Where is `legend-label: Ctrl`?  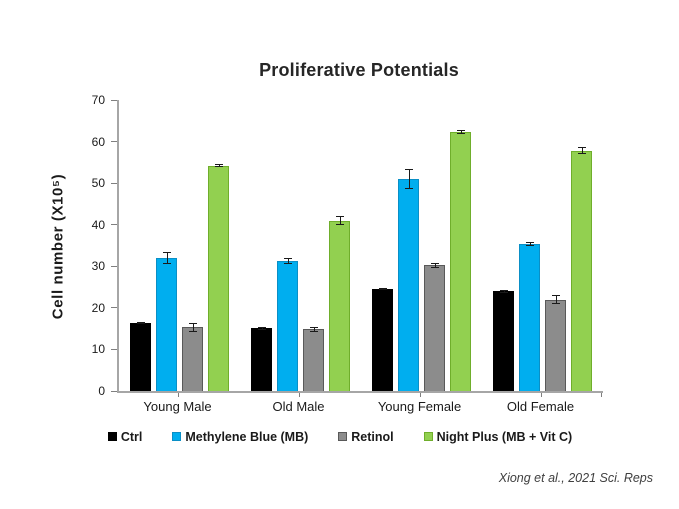
legend-label: Ctrl is located at coordinates (131, 437).